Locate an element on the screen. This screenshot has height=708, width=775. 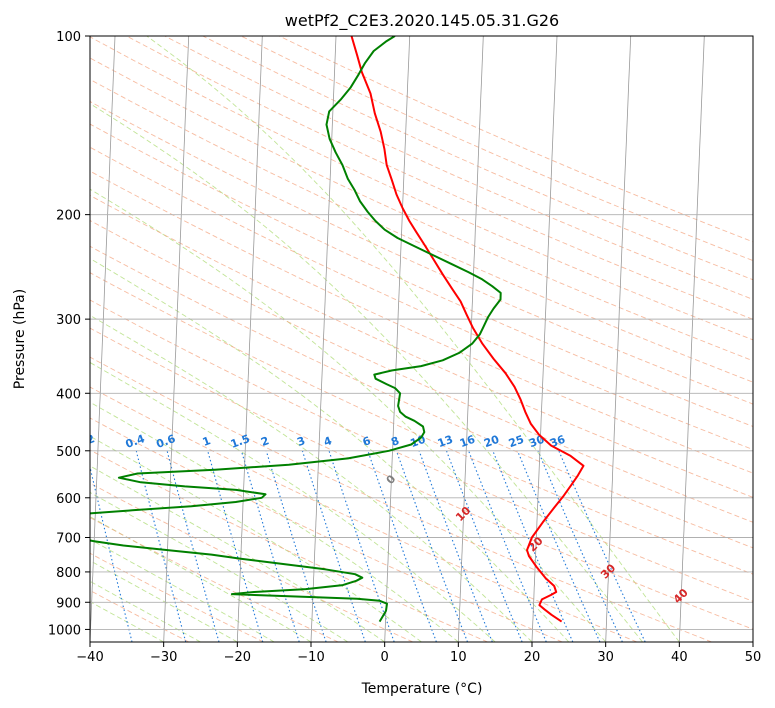
mixing-ratio-label: 3 is located at coordinates (301, 441).